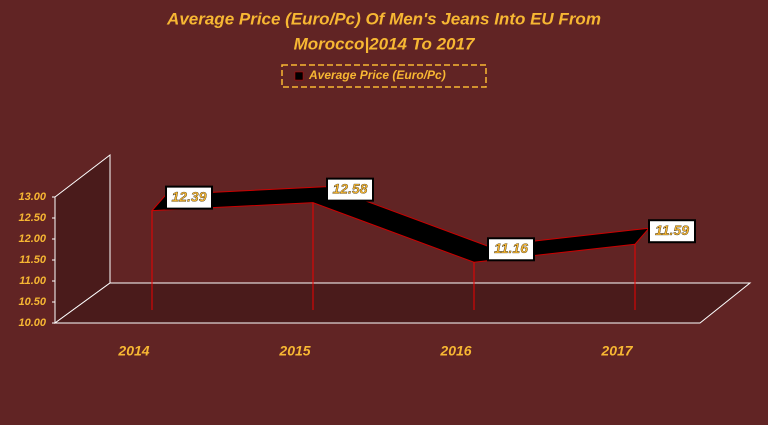  I want to click on x-tick-label: 2017, so click(616, 351).